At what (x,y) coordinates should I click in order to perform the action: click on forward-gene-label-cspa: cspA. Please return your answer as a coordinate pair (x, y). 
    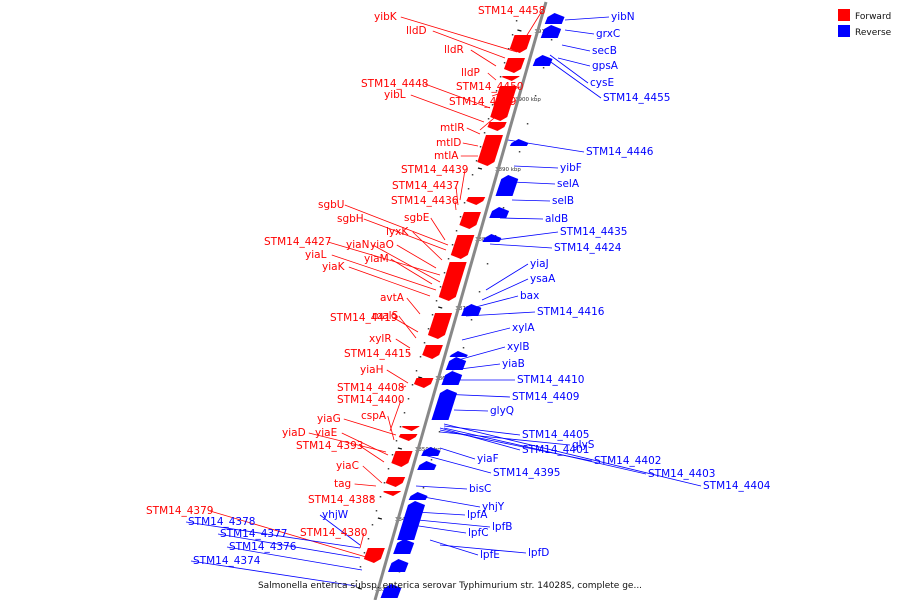
    Looking at the image, I should click on (374, 416).